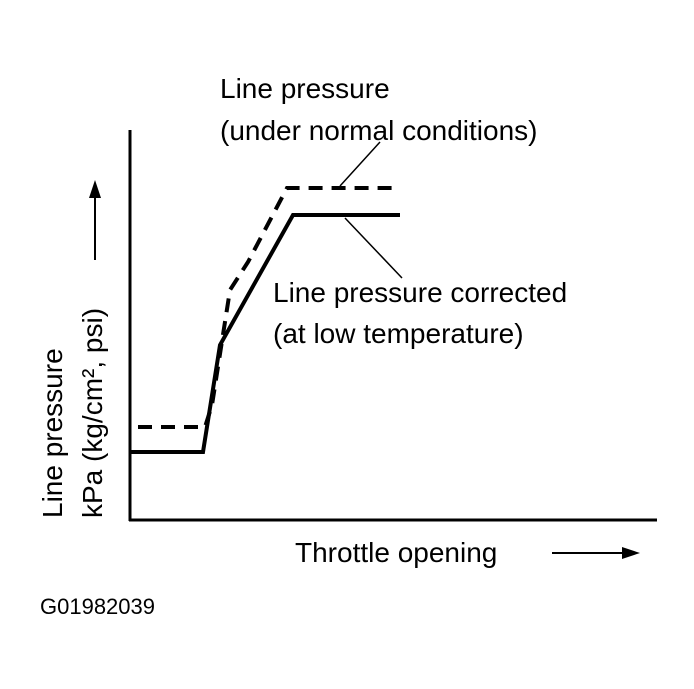 The height and width of the screenshot is (689, 694). I want to click on x-arrowhead, so click(631, 553).